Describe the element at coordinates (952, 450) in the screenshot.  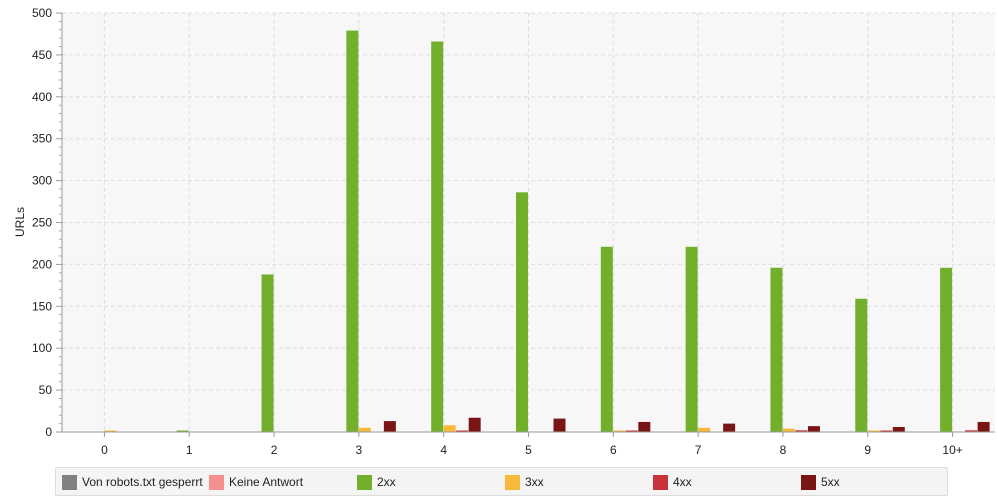
I see `x-tick-label: 10+` at that location.